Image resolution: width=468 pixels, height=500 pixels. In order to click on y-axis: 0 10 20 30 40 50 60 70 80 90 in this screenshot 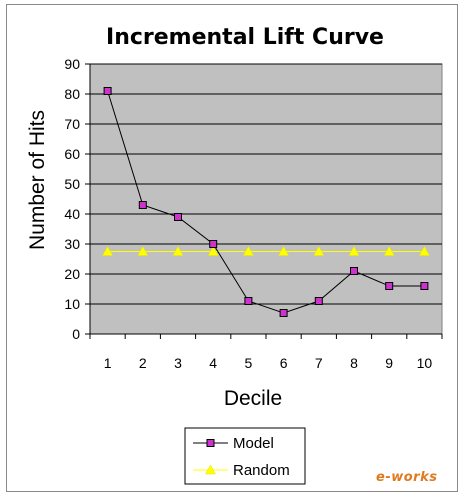, I will do `click(77, 199)`.